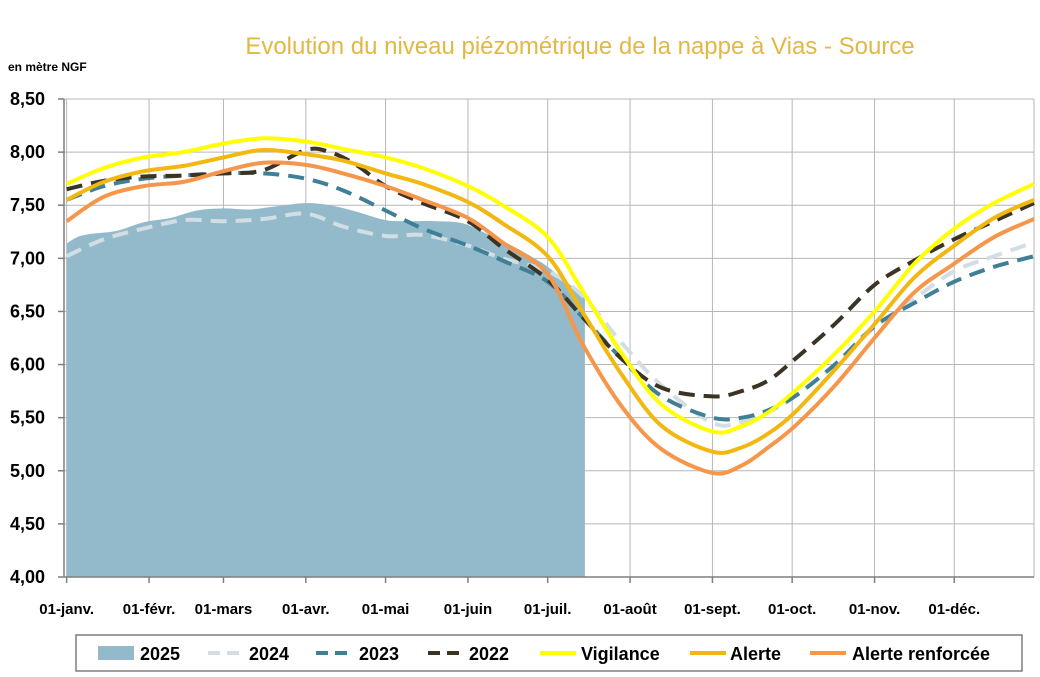 Image resolution: width=1040 pixels, height=677 pixels. I want to click on legend-label-2025: 2025, so click(160, 654).